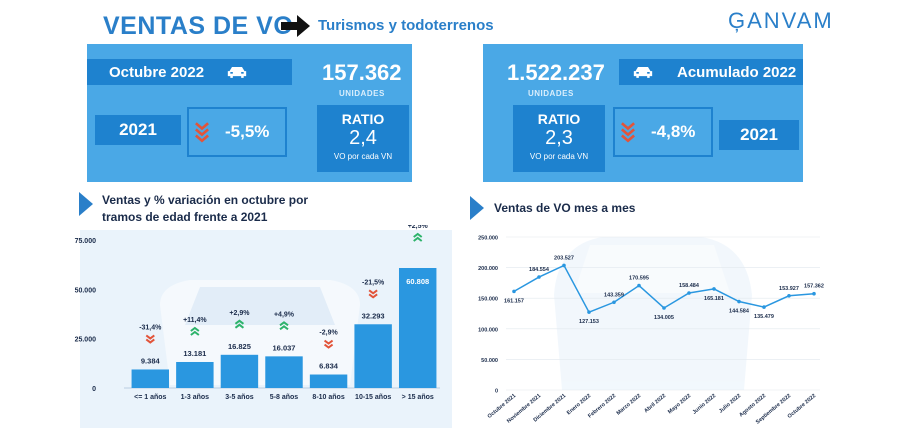 The width and height of the screenshot is (900, 433). Describe the element at coordinates (614, 295) in the screenshot. I see `data-point-label: 143.359` at that location.